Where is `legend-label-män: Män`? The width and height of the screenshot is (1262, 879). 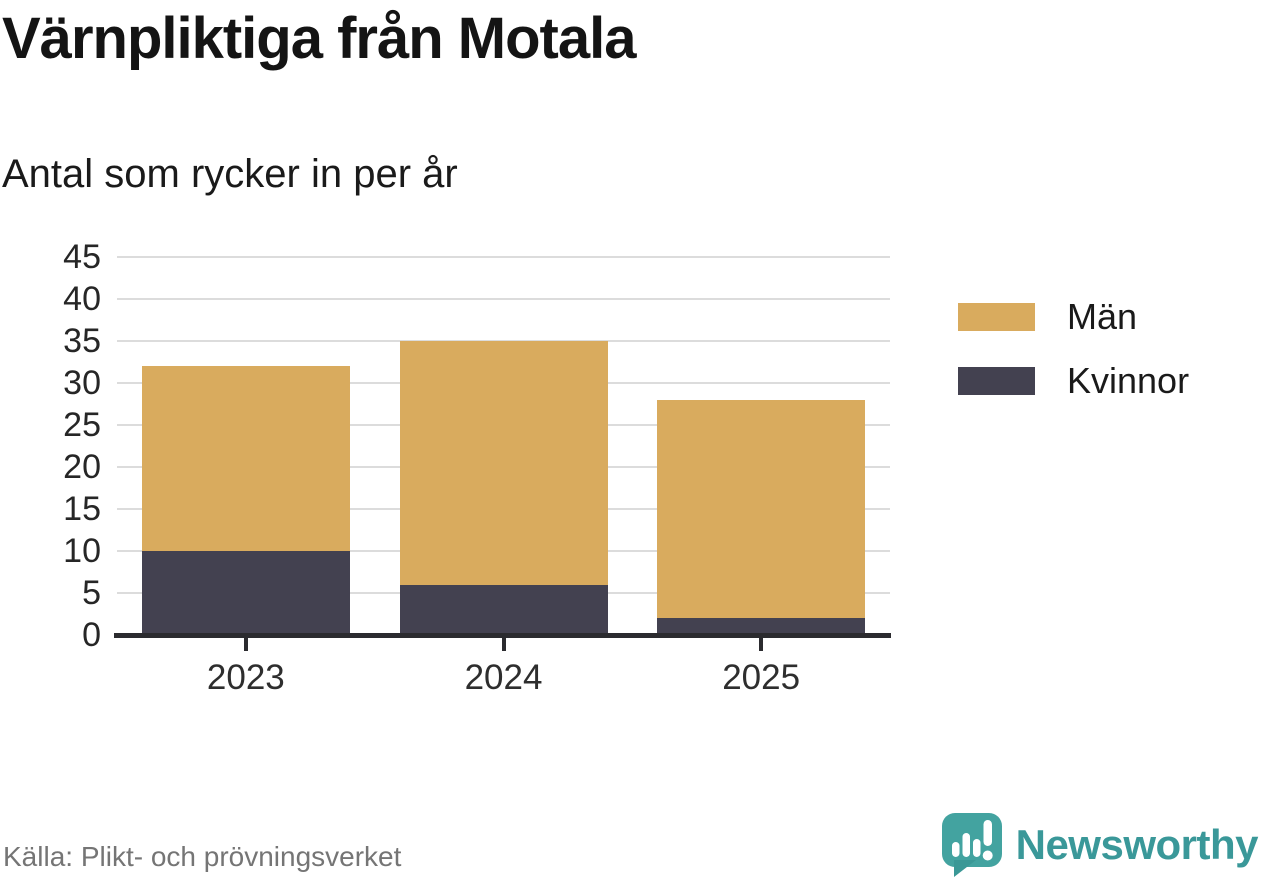 legend-label-män: Män is located at coordinates (1102, 316).